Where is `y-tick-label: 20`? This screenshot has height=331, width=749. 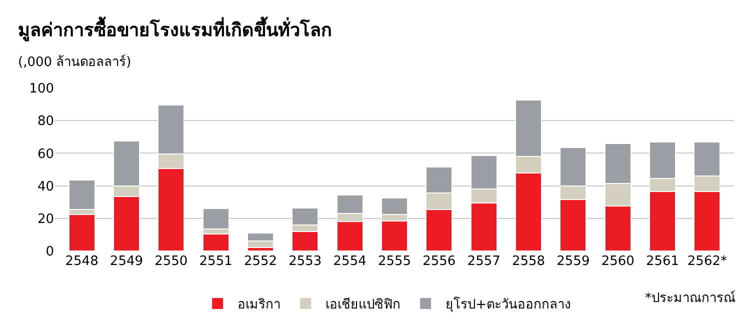
y-tick-label: 20 is located at coordinates (45, 219).